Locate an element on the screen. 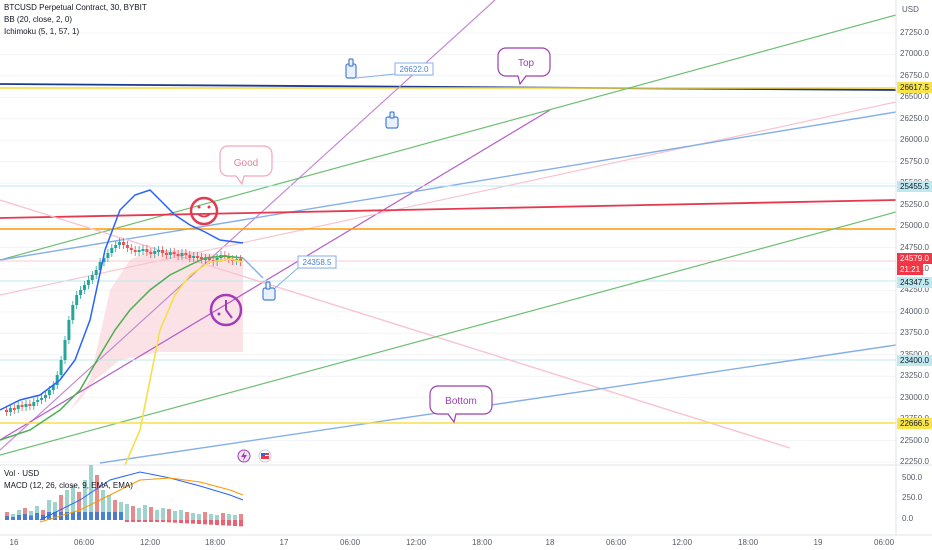  price-tick: 26250.0 is located at coordinates (914, 118).